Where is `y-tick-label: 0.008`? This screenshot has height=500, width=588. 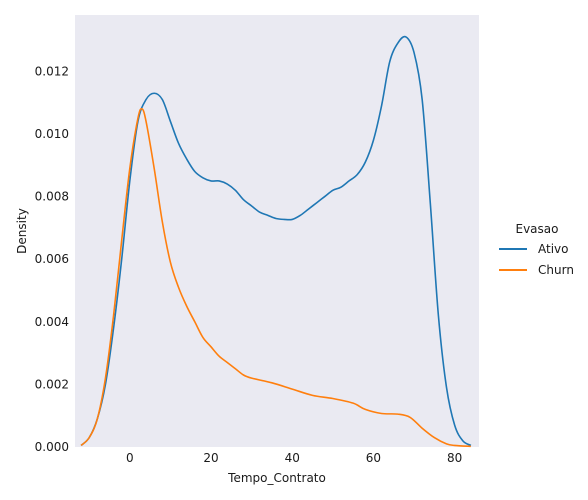 y-tick-label: 0.008 is located at coordinates (52, 197).